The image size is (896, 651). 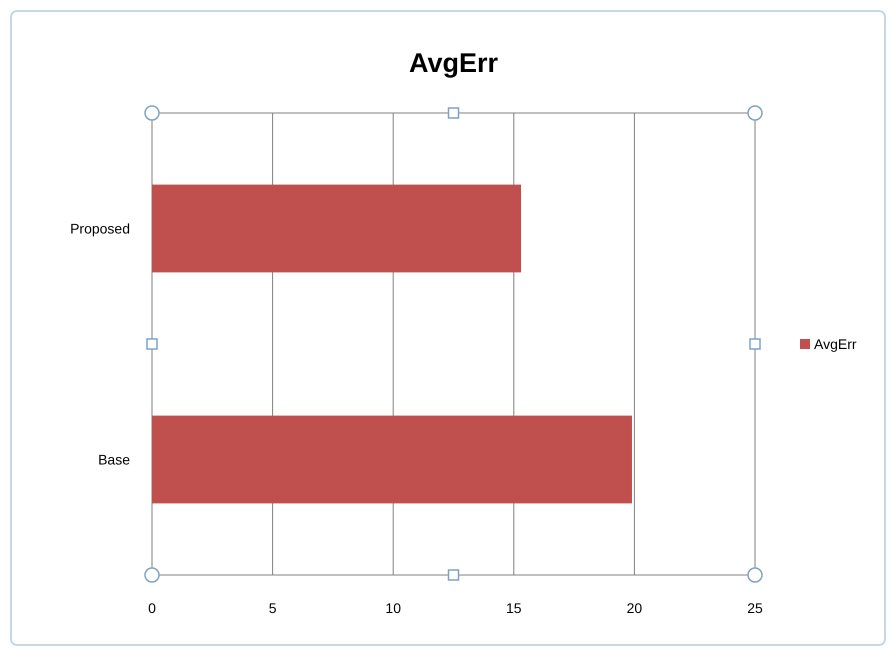 What do you see at coordinates (634, 608) in the screenshot?
I see `x-tick-label: 20` at bounding box center [634, 608].